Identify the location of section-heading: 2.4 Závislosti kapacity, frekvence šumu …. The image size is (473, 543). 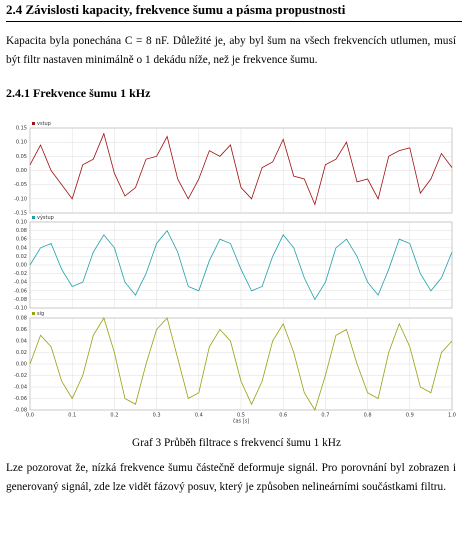
(234, 12).